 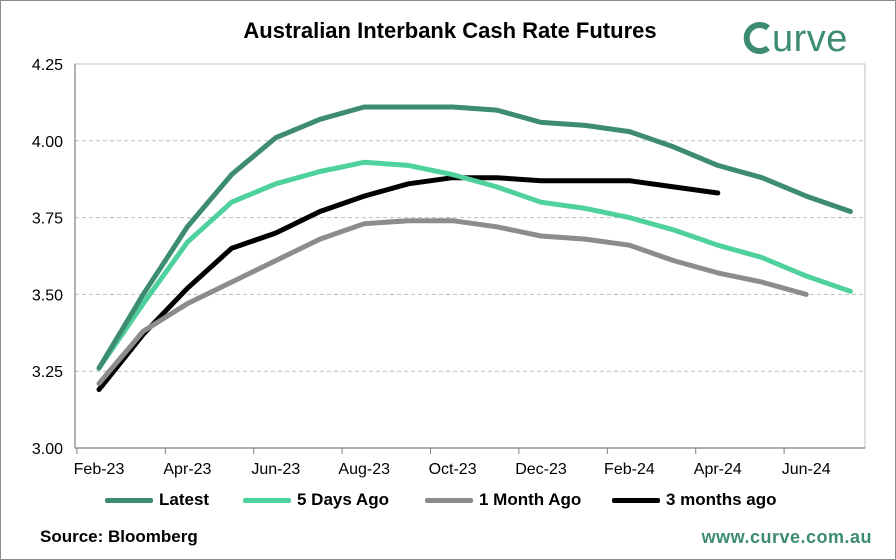 I want to click on curve-logo-text: urve, so click(x=810, y=39).